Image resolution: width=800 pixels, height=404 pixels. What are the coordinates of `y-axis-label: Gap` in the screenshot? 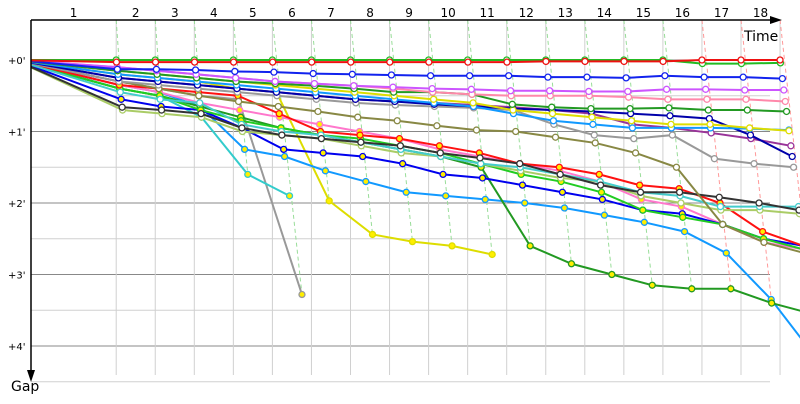 It's located at (25, 387).